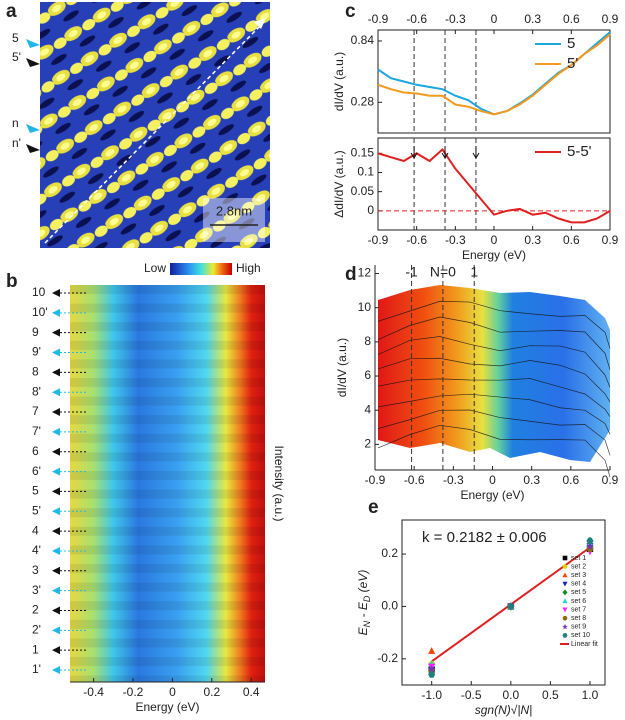 Image resolution: width=625 pixels, height=720 pixels. What do you see at coordinates (373, 507) in the screenshot?
I see `panel-label: e` at bounding box center [373, 507].